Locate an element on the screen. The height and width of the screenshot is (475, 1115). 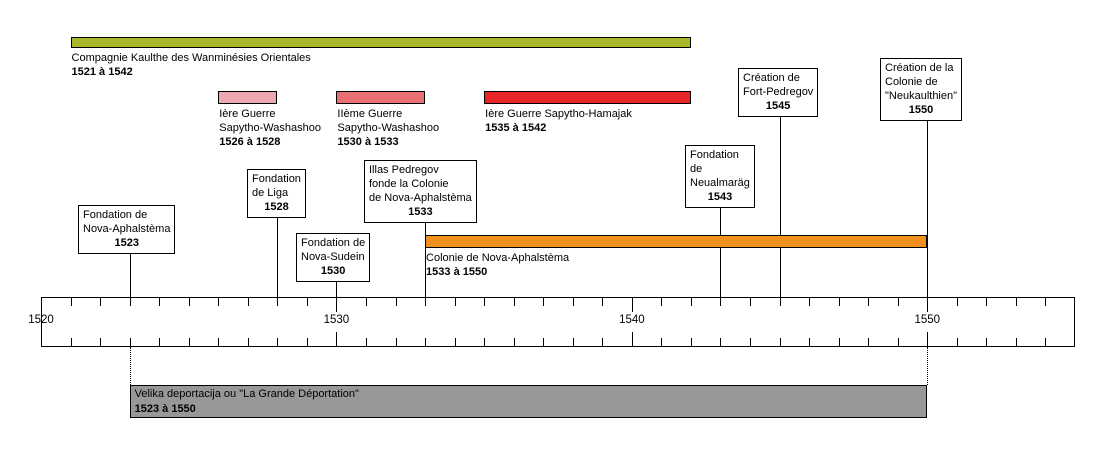
event-year: 1530 is located at coordinates (333, 271).